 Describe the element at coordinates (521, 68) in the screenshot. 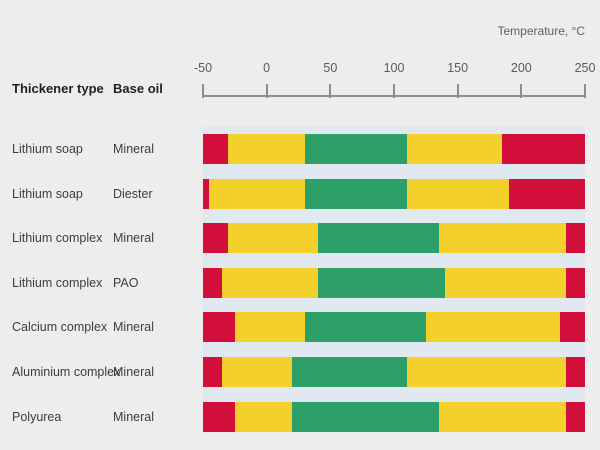

I see `axis-tick-label: 200` at that location.